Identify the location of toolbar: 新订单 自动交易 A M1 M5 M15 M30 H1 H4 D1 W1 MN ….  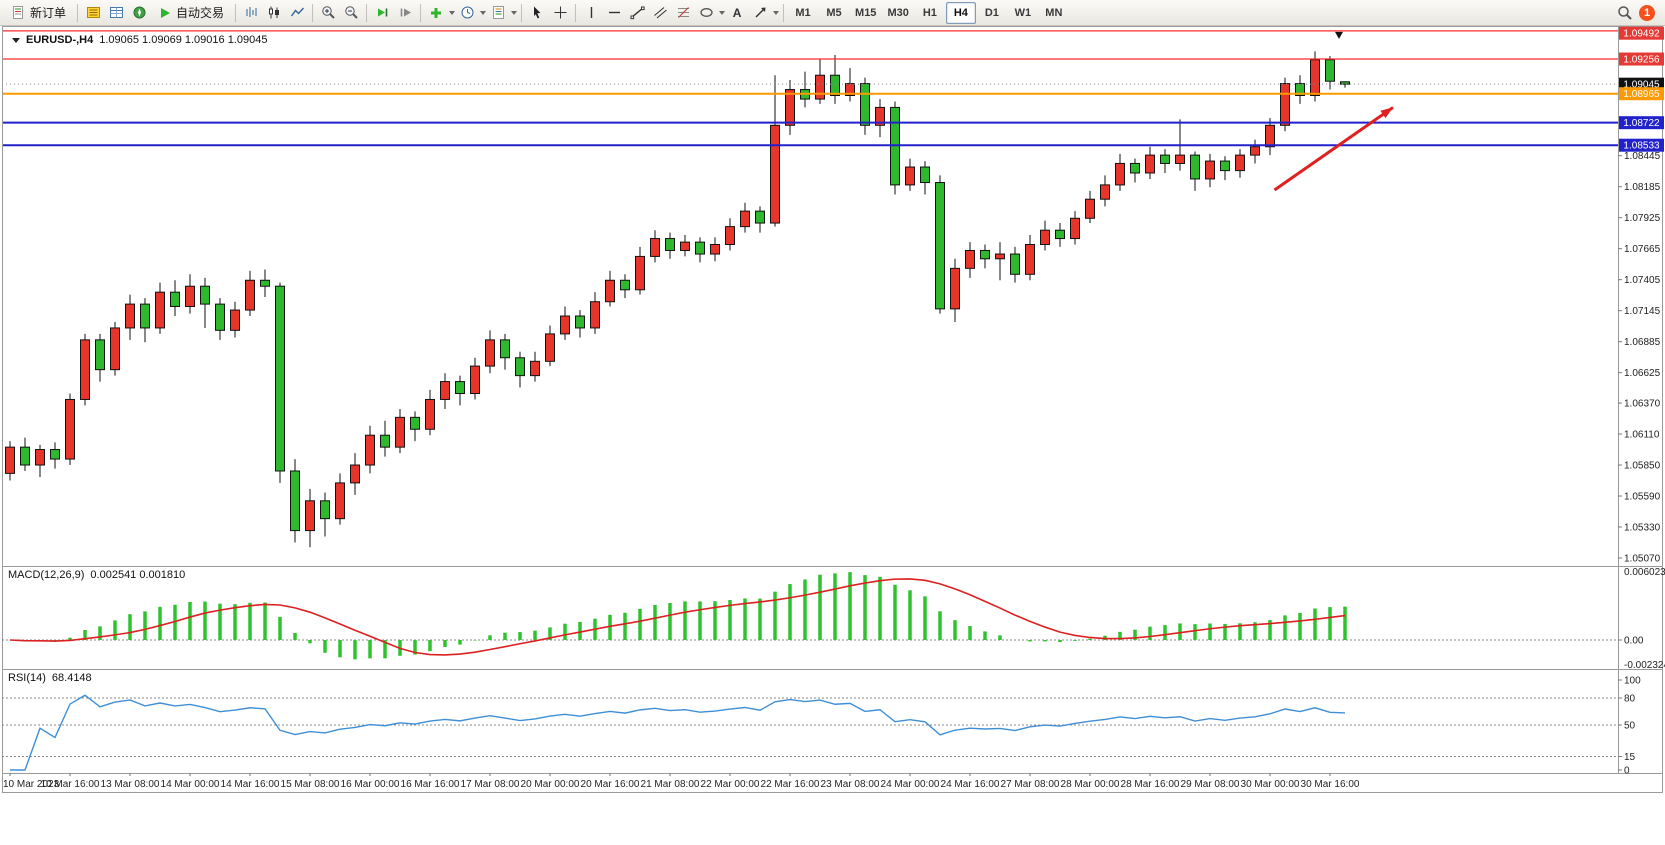
(832, 13).